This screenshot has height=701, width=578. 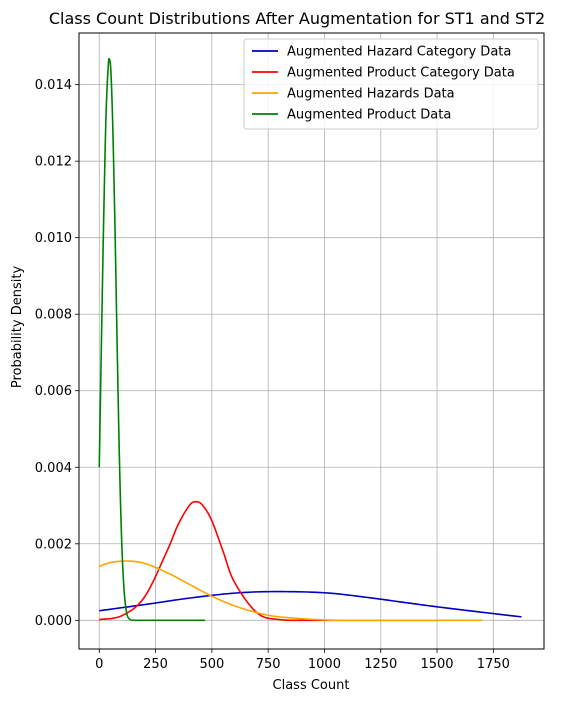 I want to click on x-tick-label: 1000, so click(x=324, y=664).